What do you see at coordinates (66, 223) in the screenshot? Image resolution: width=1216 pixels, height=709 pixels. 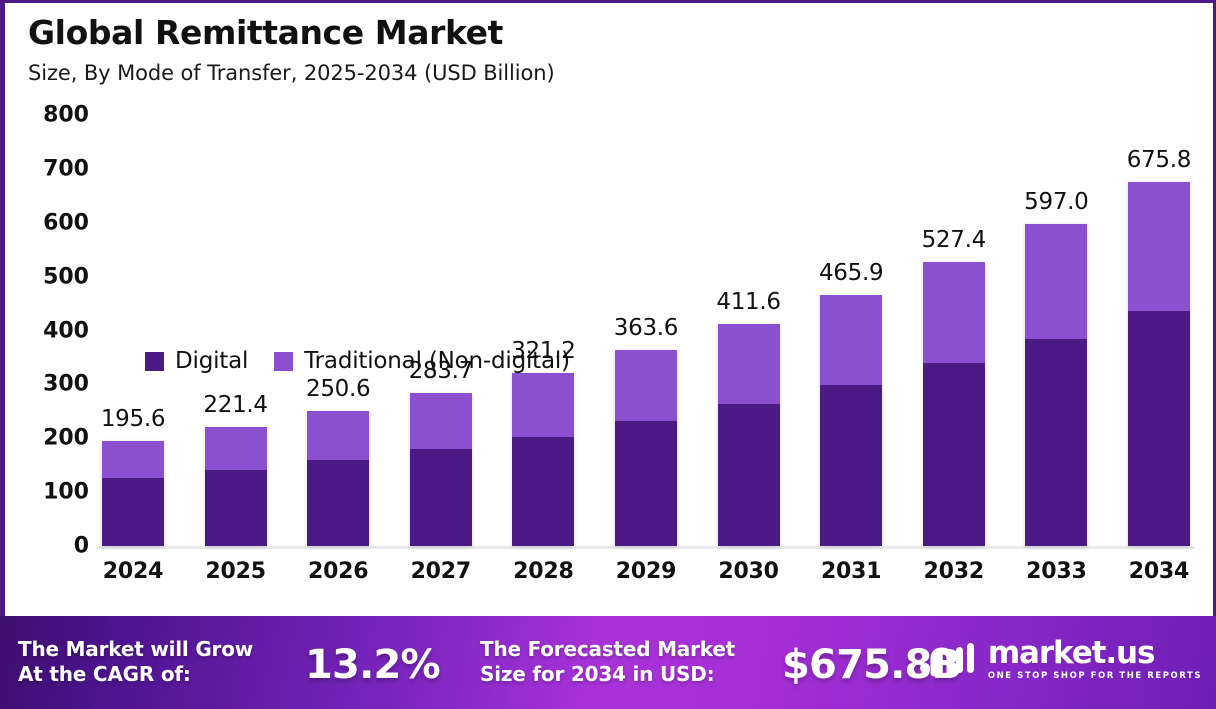 I see `y-axis-tick-label: 600` at bounding box center [66, 223].